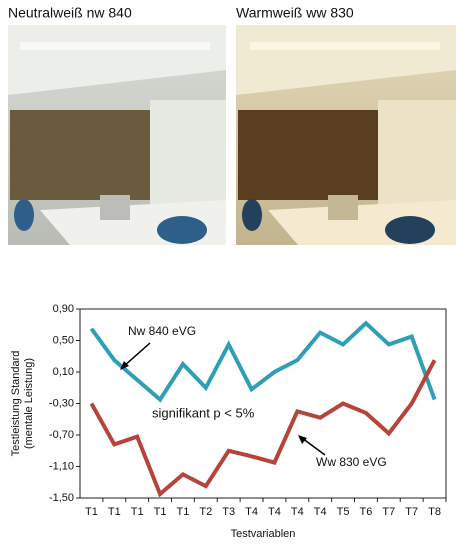 The width and height of the screenshot is (469, 545). I want to click on y-tick-label: -1,10, so click(61, 466).